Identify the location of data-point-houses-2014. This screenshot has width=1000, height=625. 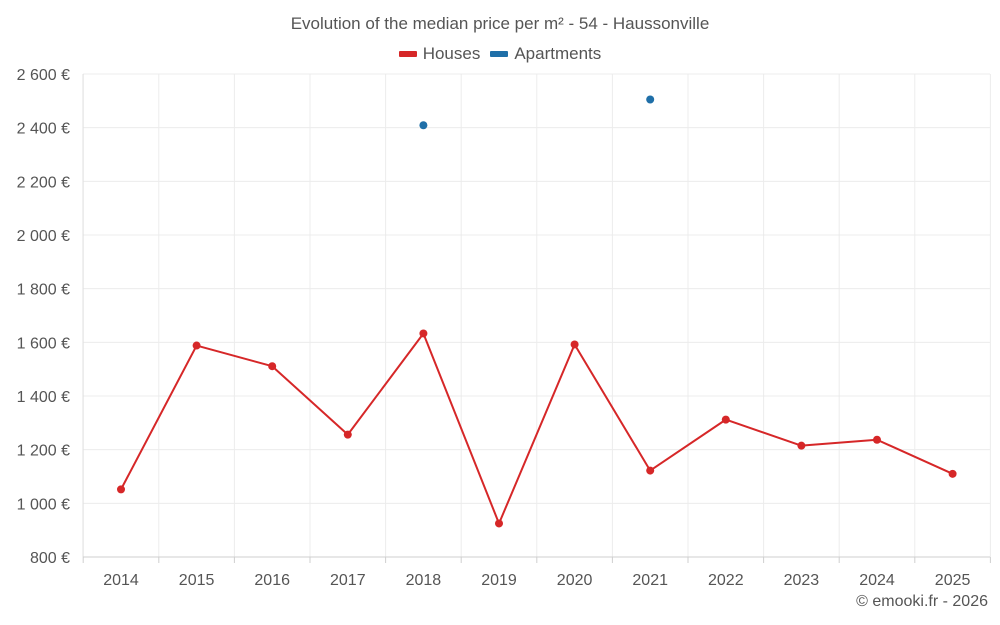
(121, 489).